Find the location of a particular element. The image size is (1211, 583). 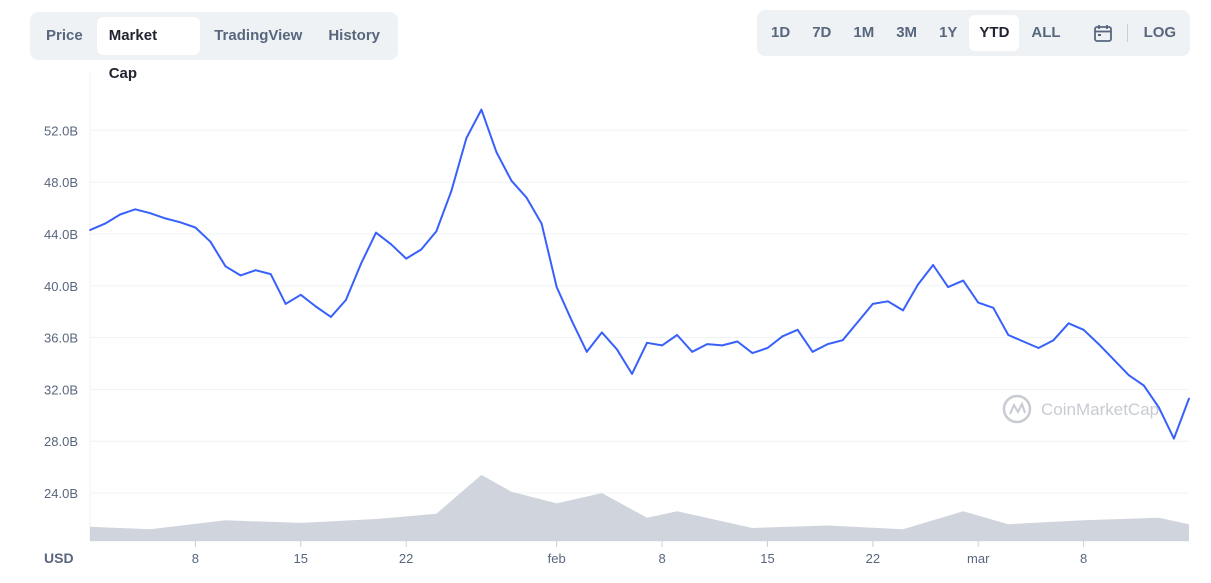

volume-area-path is located at coordinates (639, 507).